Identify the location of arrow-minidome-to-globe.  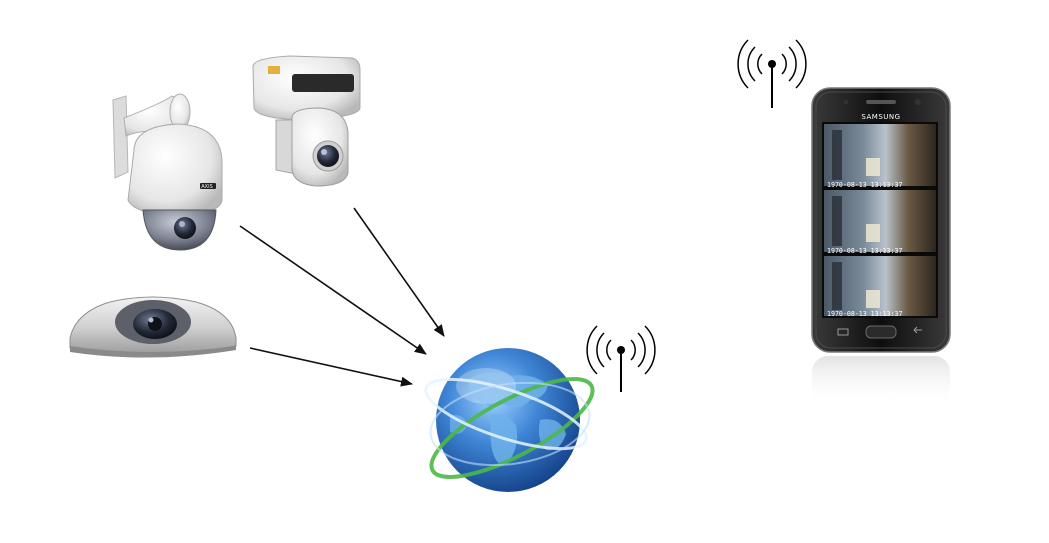
(331, 367).